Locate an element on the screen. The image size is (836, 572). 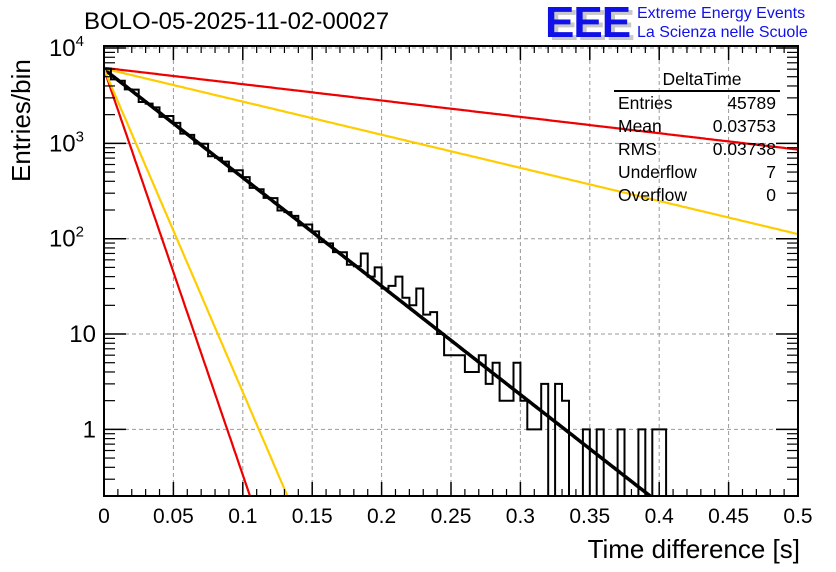
y-tick-label: 10³ is located at coordinates (66, 142).